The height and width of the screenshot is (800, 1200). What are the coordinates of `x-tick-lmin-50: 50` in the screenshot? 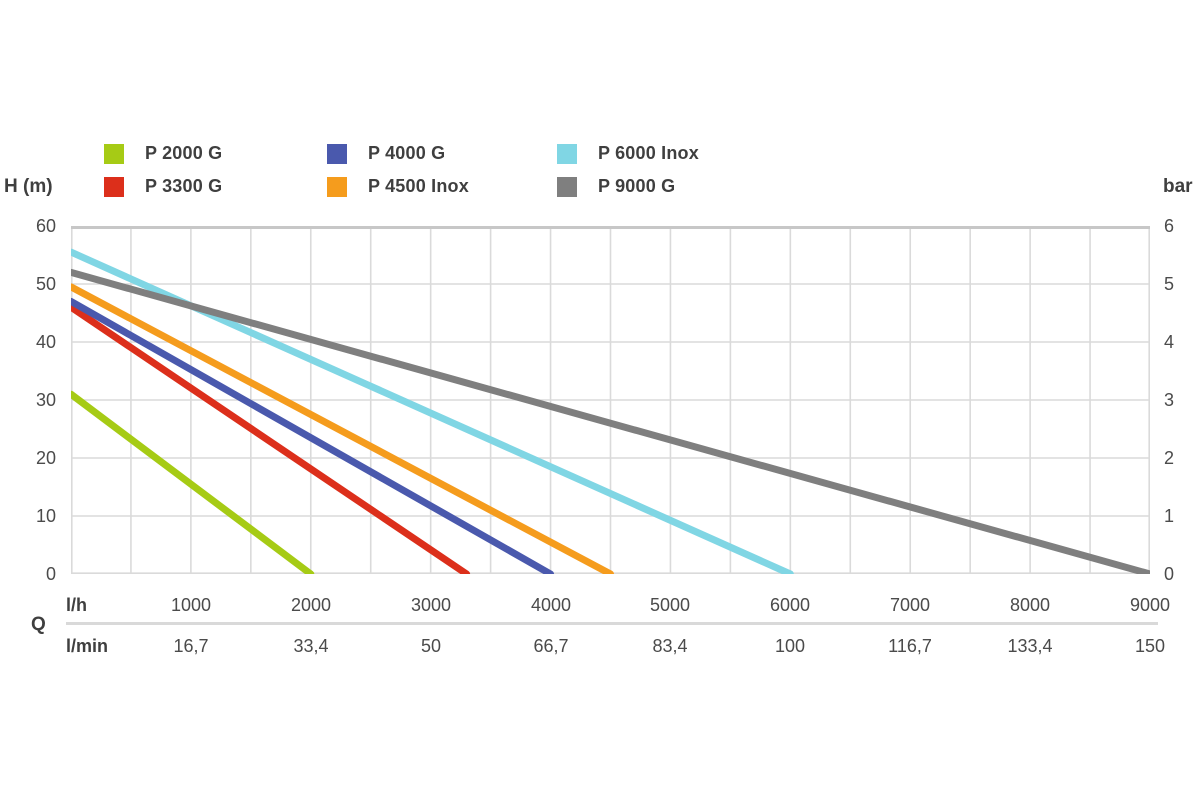 It's located at (431, 646).